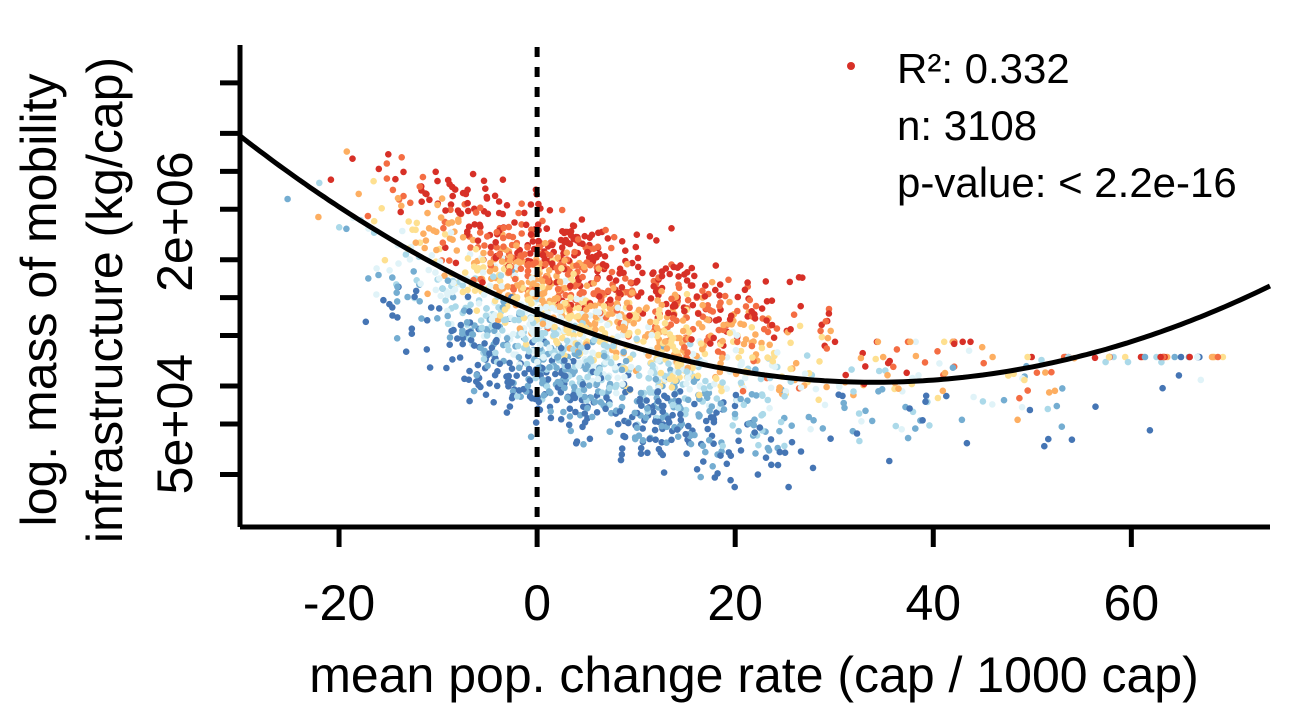 The image size is (1299, 708). I want to click on y-tick-label: 5e+04, so click(175, 424).